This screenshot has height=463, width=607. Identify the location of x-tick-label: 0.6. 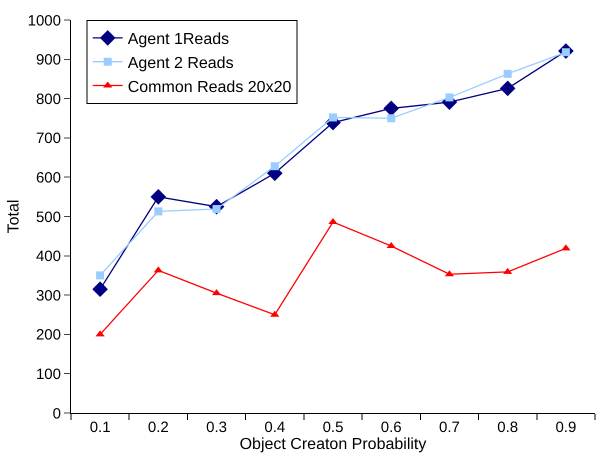
(391, 427).